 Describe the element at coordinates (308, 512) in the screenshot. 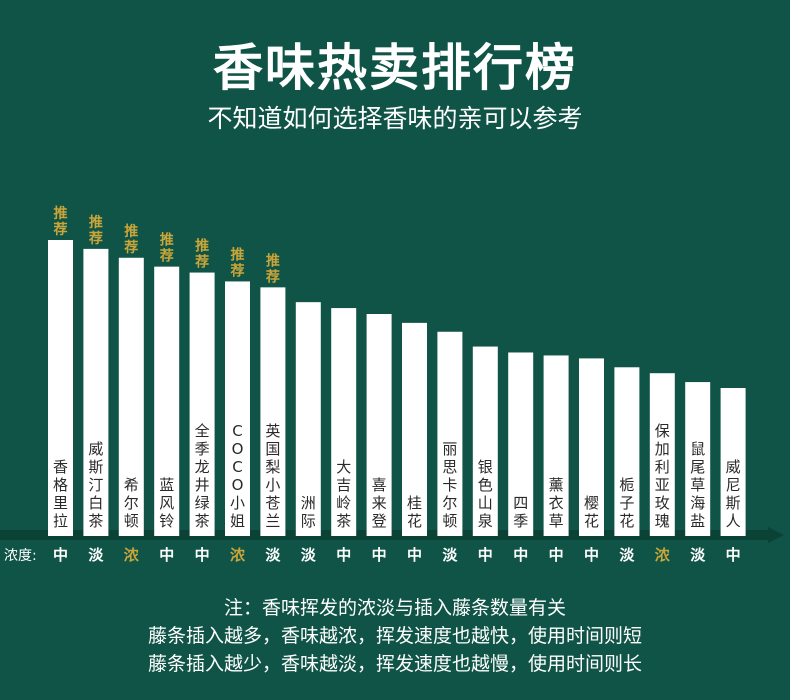

I see `bar-label: 洲际` at that location.